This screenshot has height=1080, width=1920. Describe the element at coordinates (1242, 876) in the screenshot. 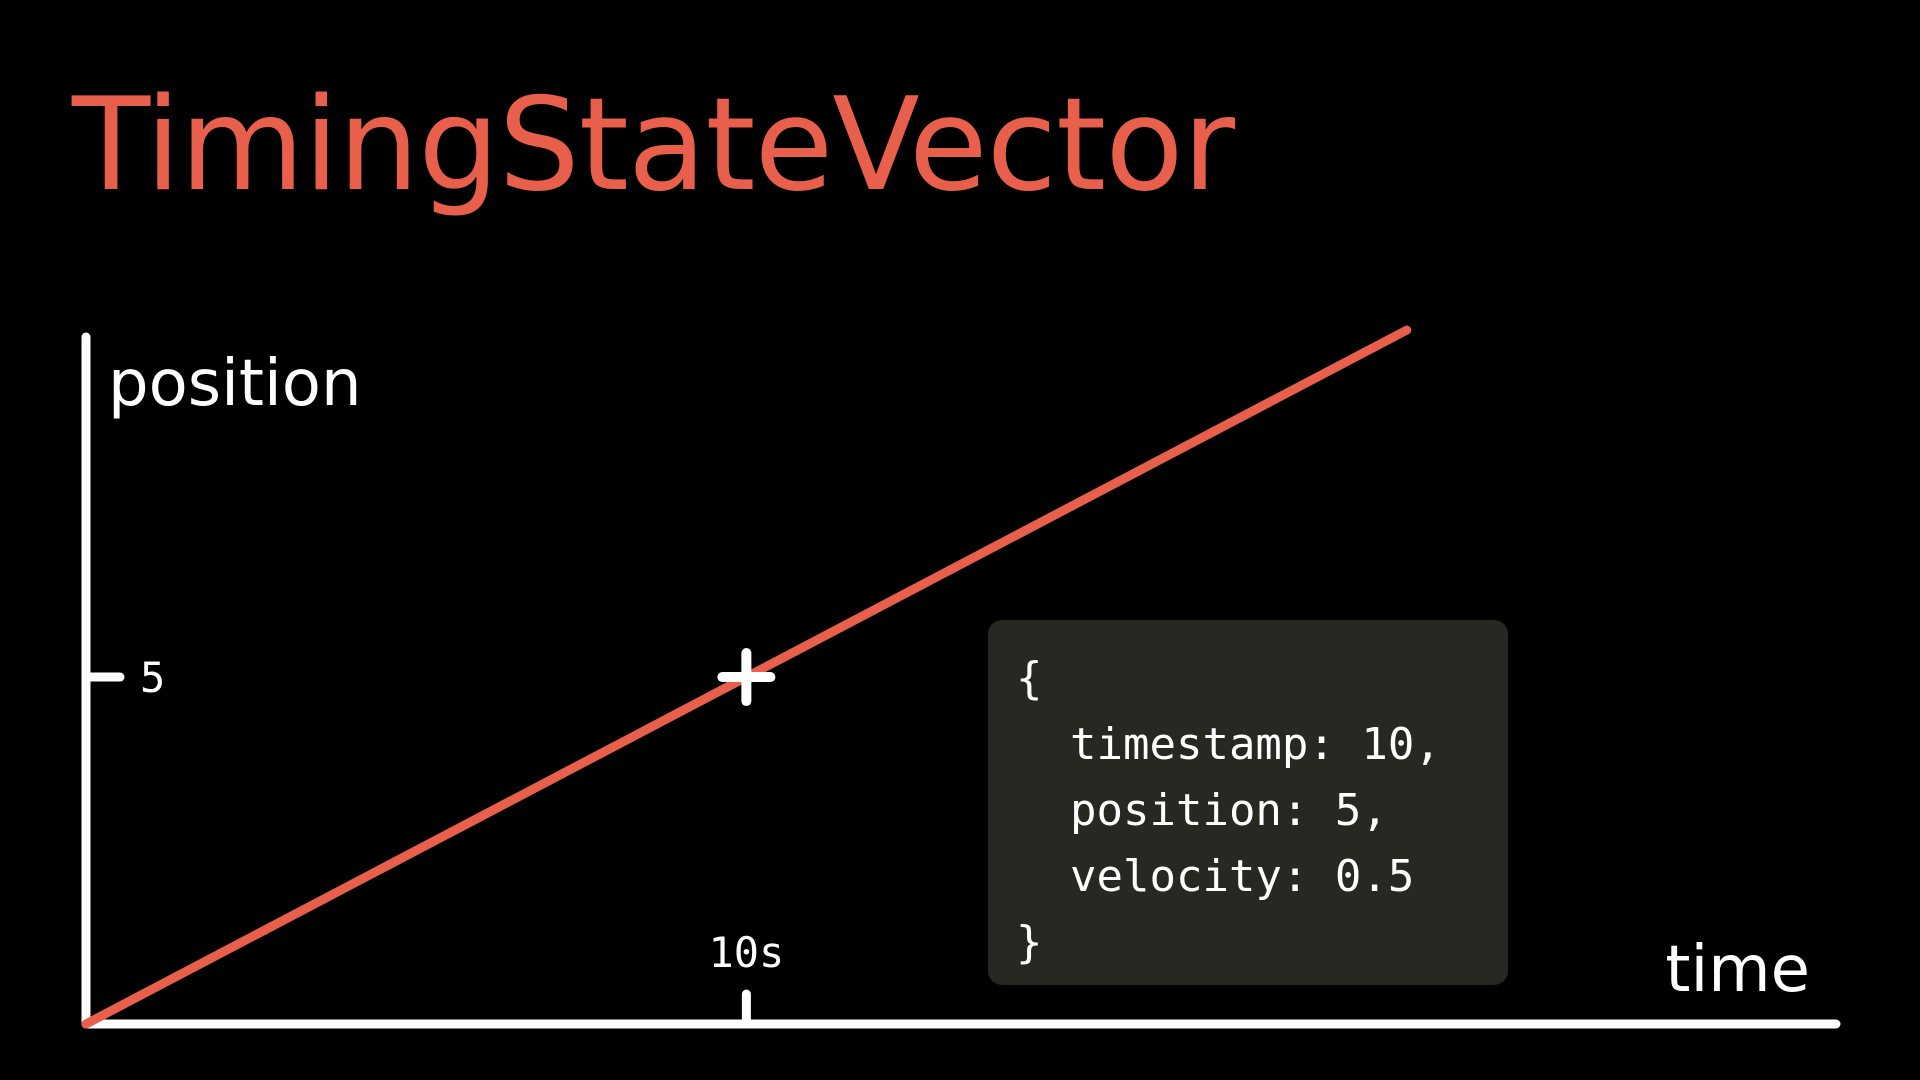

I see `code-line-velocity: velocity: 0.5` at that location.